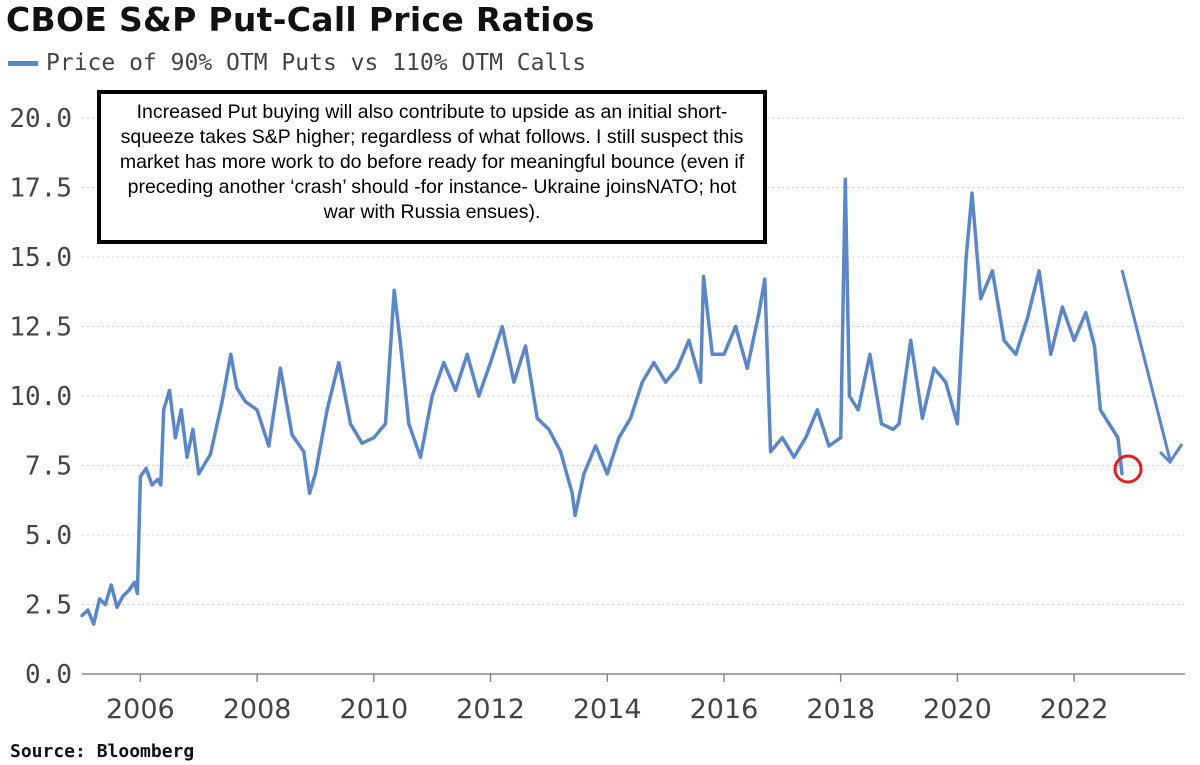 Image resolution: width=1200 pixels, height=765 pixels. Describe the element at coordinates (140, 709) in the screenshot. I see `x-tick-label: 2006` at that location.